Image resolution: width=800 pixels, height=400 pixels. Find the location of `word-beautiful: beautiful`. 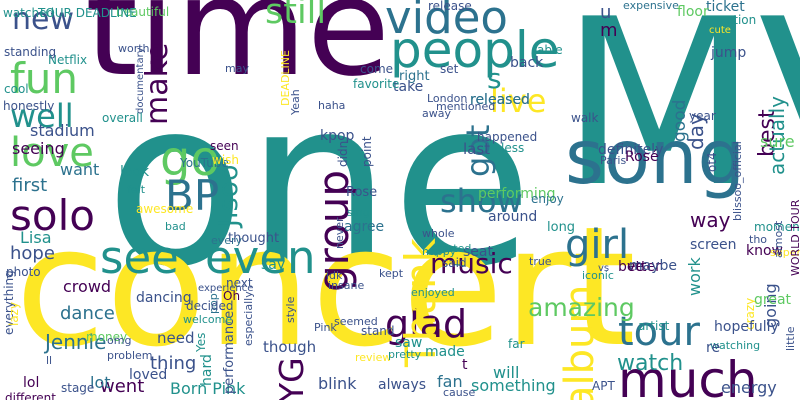

word-beautiful: beautiful is located at coordinates (143, 12).